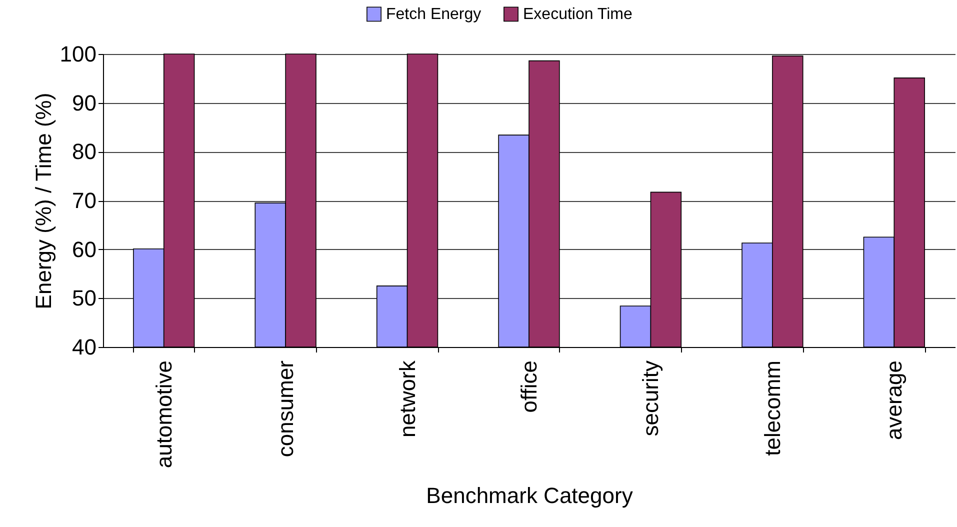  I want to click on y-tick-label: 70, so click(84, 200).